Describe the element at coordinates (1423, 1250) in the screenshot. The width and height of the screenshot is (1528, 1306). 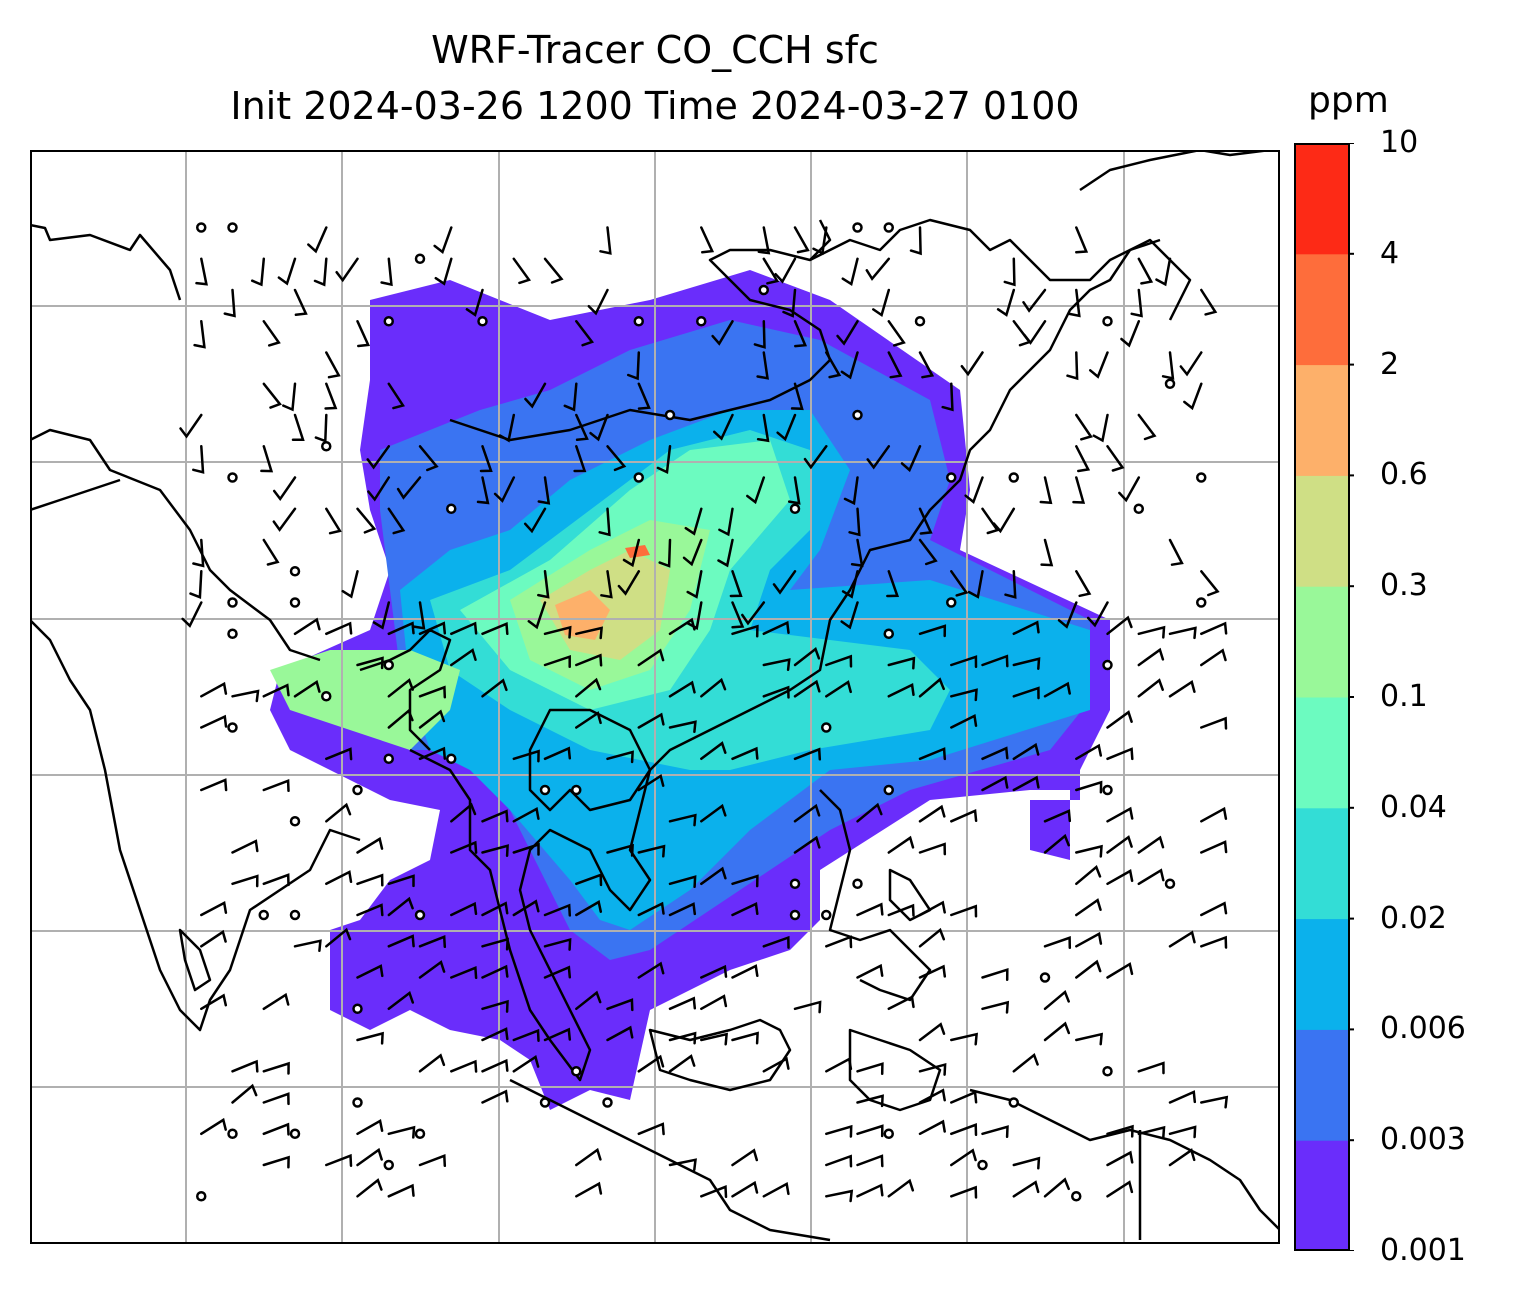
I see `colorbar-tick-label: 0.001` at that location.